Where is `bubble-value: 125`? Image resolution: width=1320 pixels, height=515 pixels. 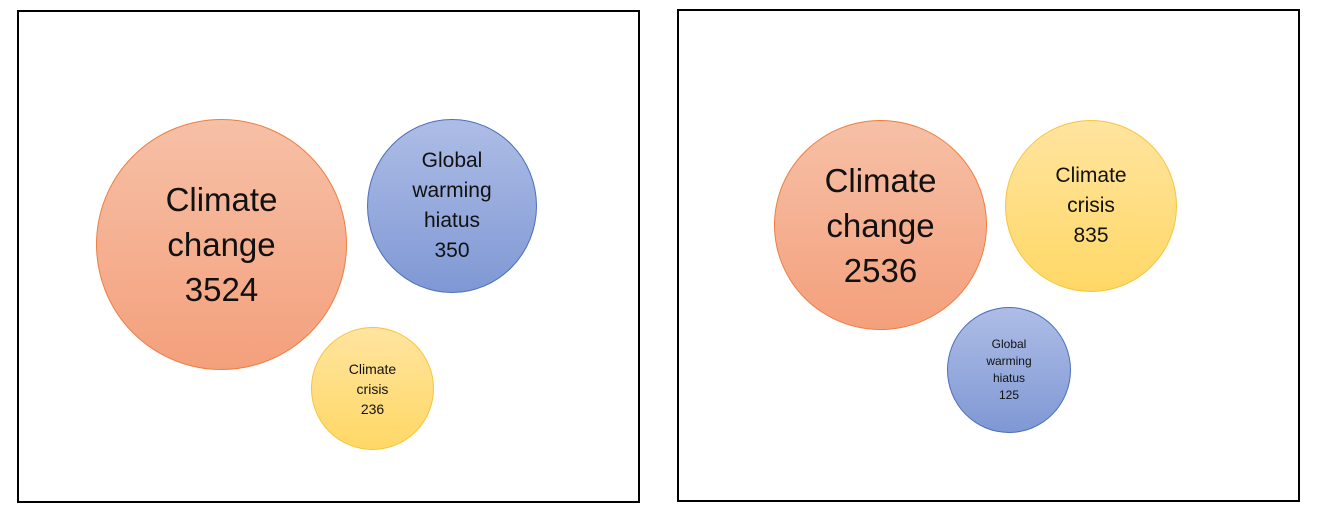 bubble-value: 125 is located at coordinates (1009, 395).